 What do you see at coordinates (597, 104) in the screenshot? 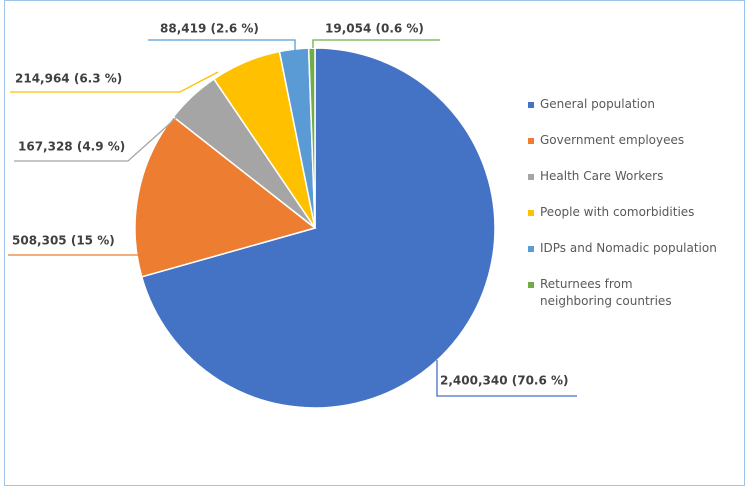
I see `legend-label: General population` at bounding box center [597, 104].